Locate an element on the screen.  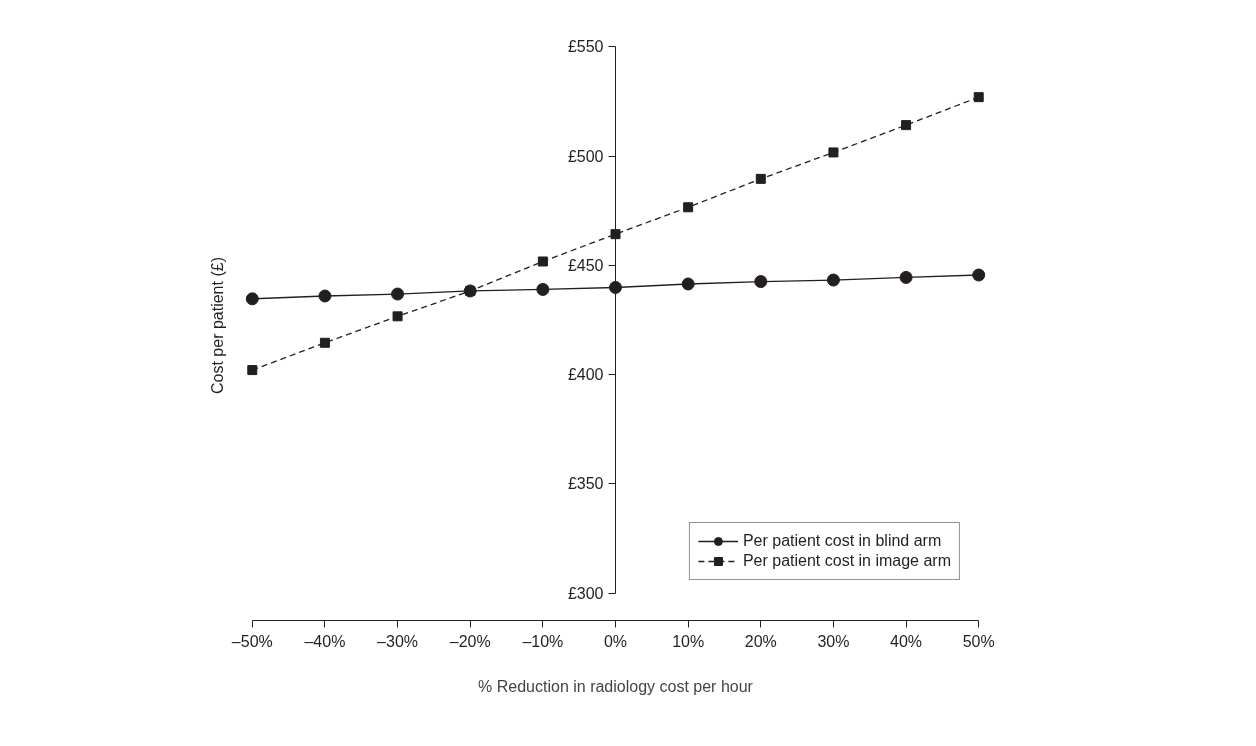
x-axis-title: % Reduction in radiology cost per hour is located at coordinates (616, 686).